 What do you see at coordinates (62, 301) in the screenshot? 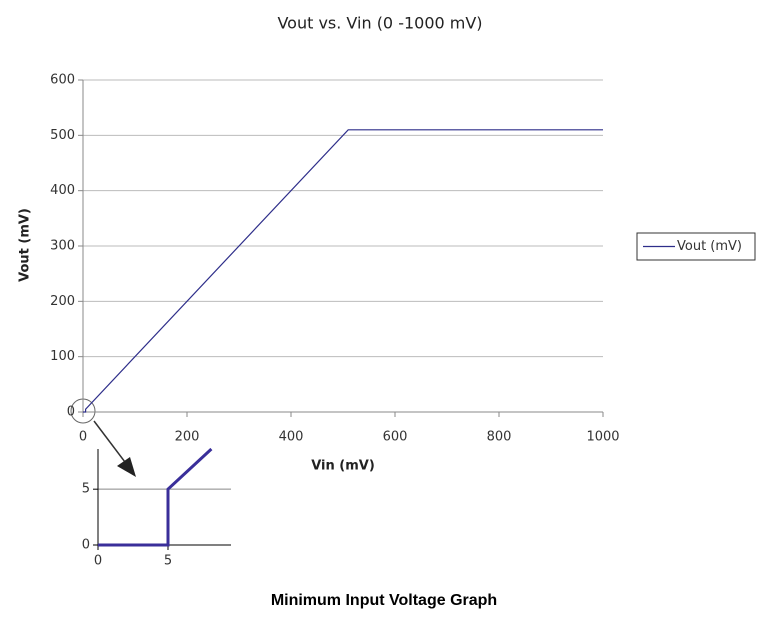
I see `y-tick-label: 200` at bounding box center [62, 301].